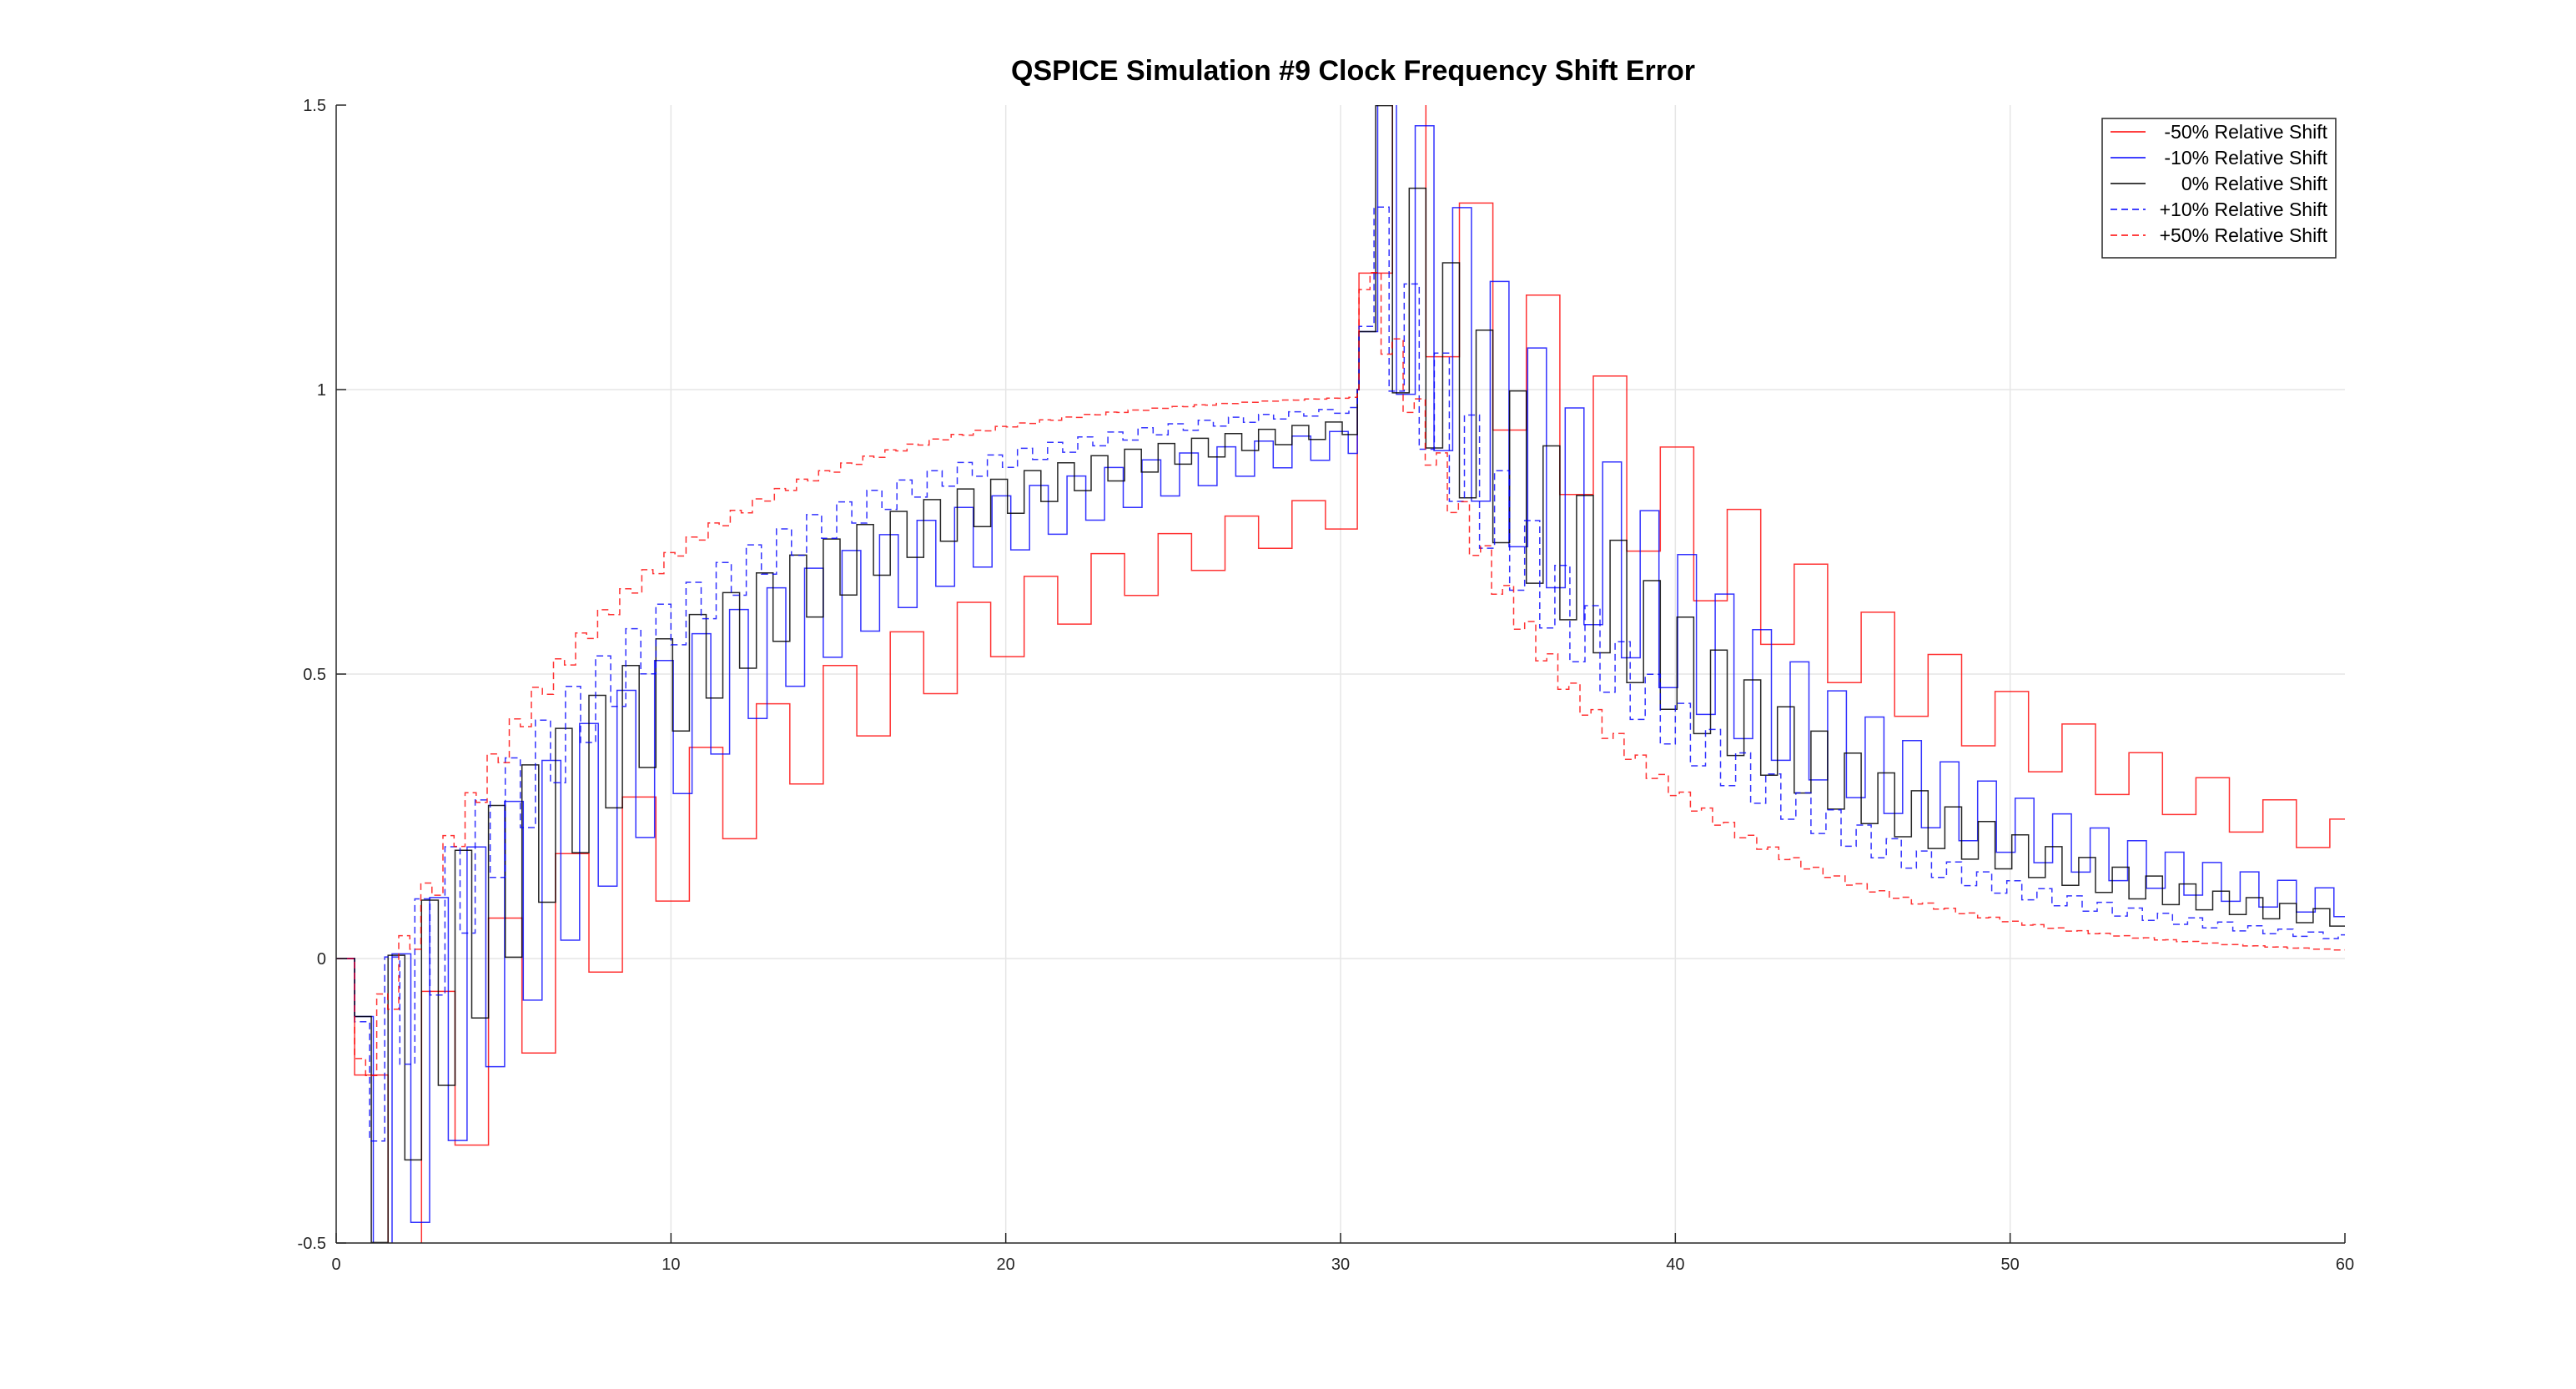  I want to click on legend-label: +50% Relative Shift, so click(2244, 235).